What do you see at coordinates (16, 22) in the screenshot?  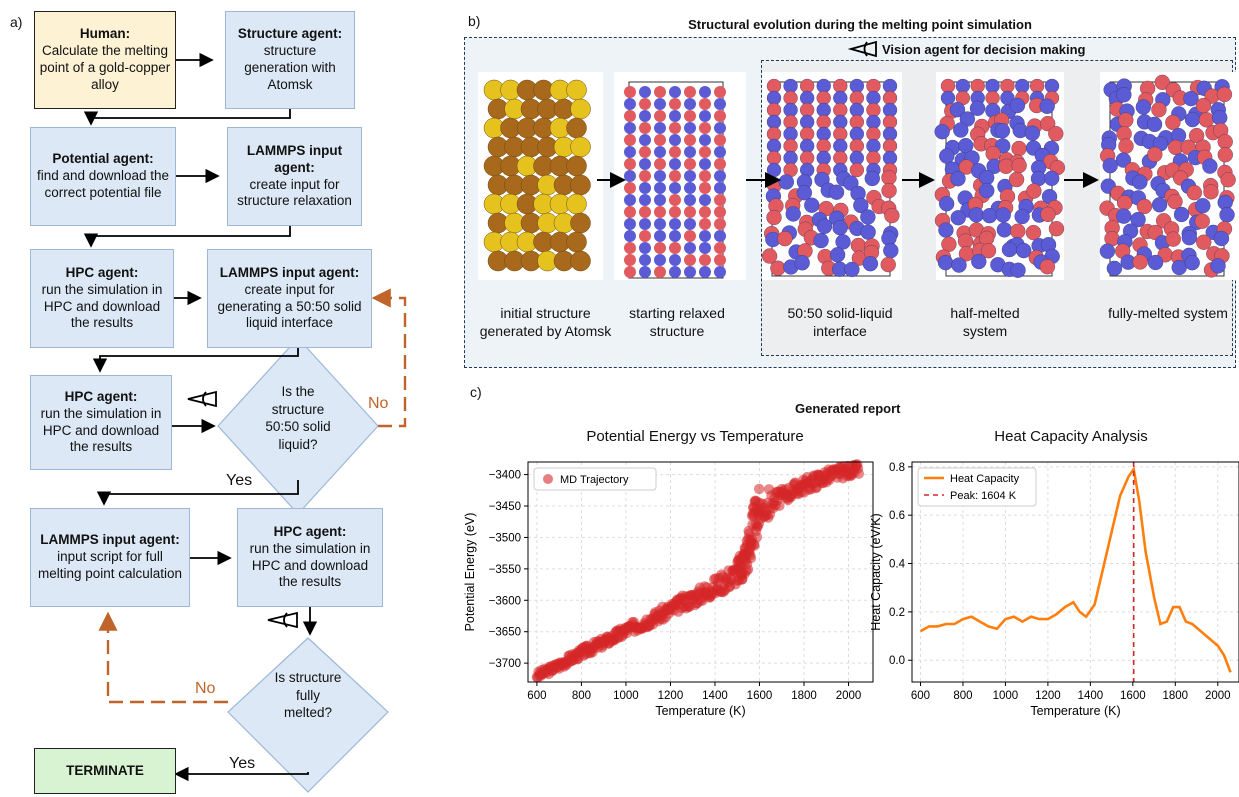 I see `panel-a-letter: a)` at bounding box center [16, 22].